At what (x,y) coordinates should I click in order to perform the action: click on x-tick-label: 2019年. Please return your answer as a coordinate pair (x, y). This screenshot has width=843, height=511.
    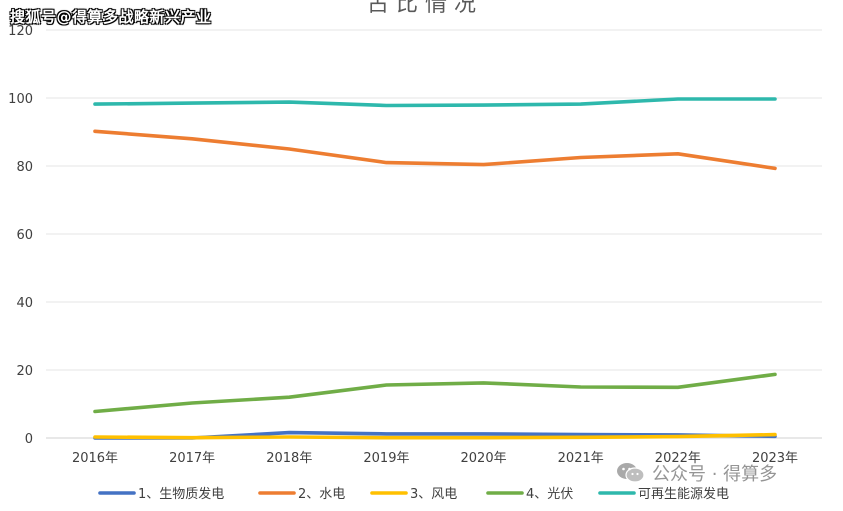
    Looking at the image, I should click on (386, 458).